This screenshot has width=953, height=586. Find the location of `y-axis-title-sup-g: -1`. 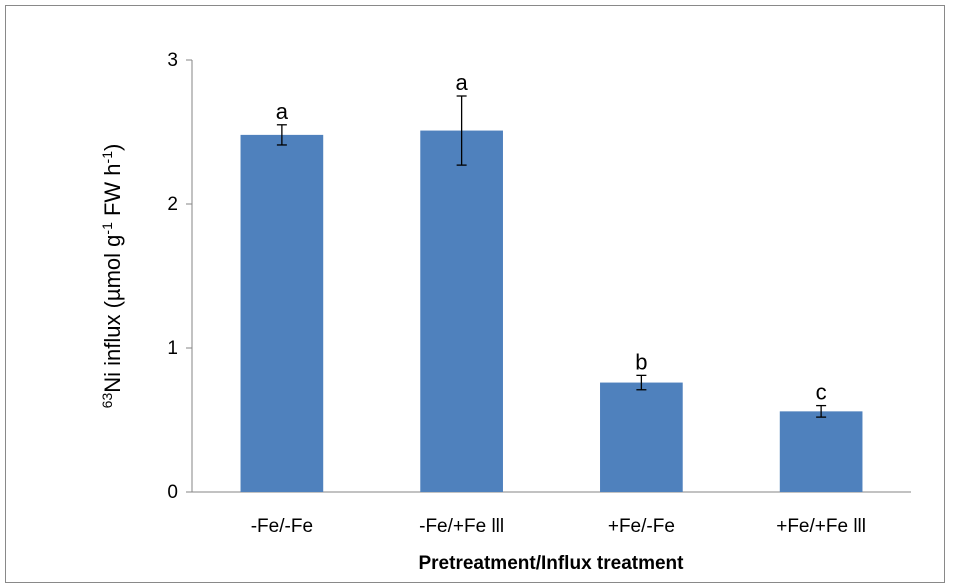

y-axis-title-sup-g: -1 is located at coordinates (107, 228).